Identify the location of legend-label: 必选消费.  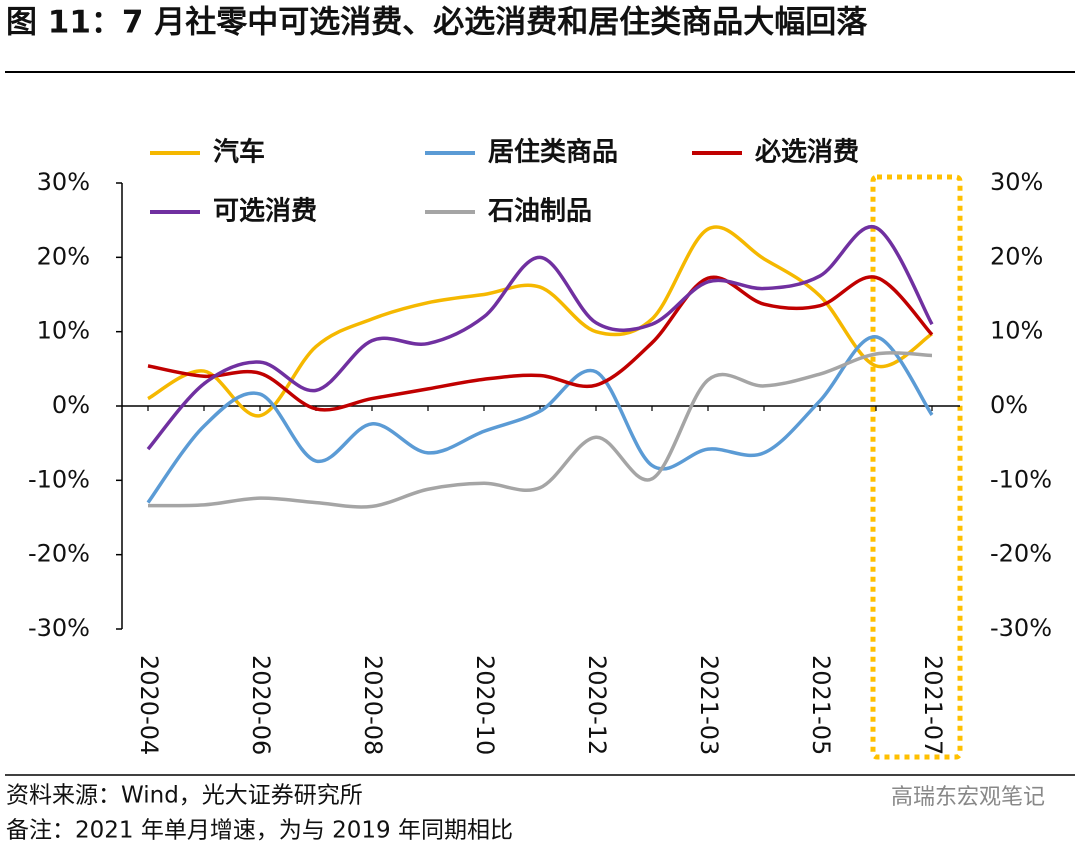
(807, 153).